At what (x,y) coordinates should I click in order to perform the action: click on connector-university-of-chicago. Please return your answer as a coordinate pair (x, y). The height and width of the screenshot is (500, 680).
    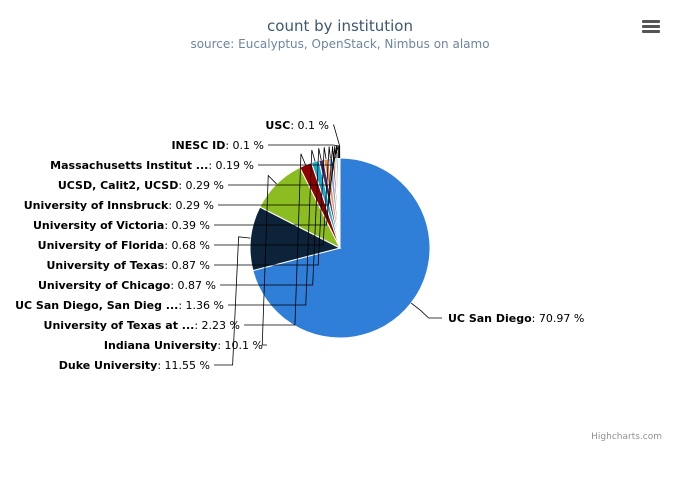
    Looking at the image, I should click on (271, 217).